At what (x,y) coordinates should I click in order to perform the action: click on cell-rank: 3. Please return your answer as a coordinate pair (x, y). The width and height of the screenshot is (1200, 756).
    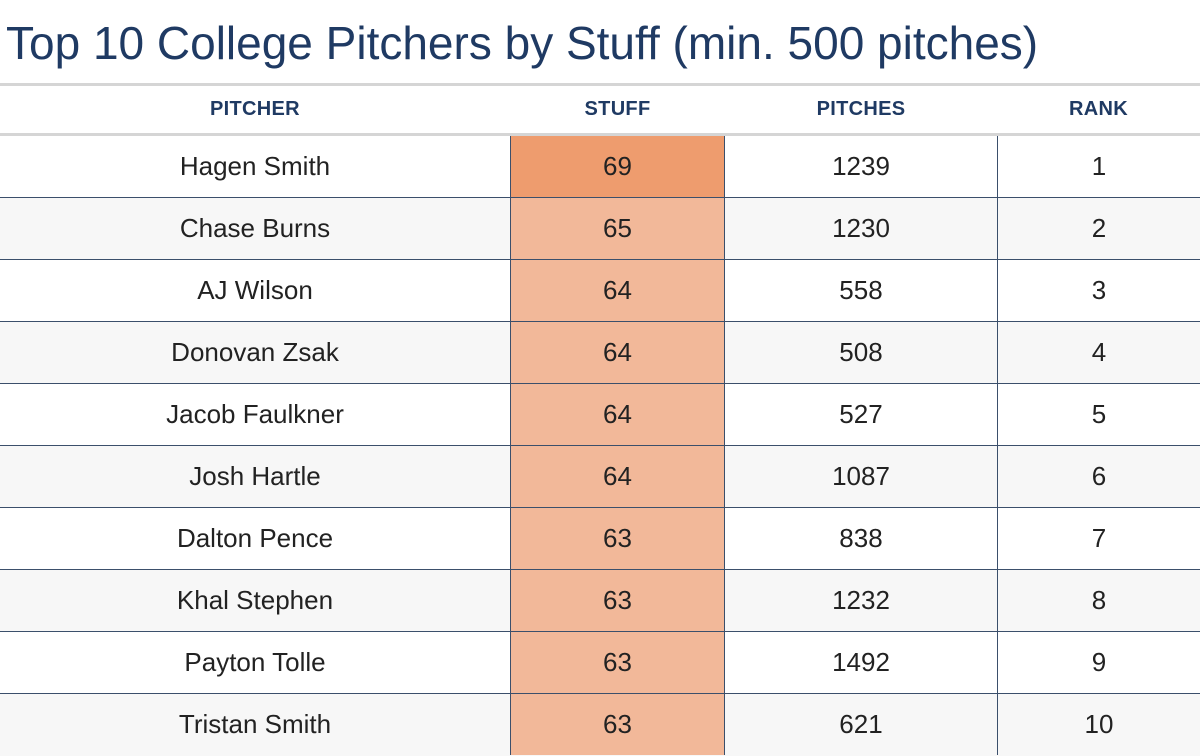
    Looking at the image, I should click on (1098, 290).